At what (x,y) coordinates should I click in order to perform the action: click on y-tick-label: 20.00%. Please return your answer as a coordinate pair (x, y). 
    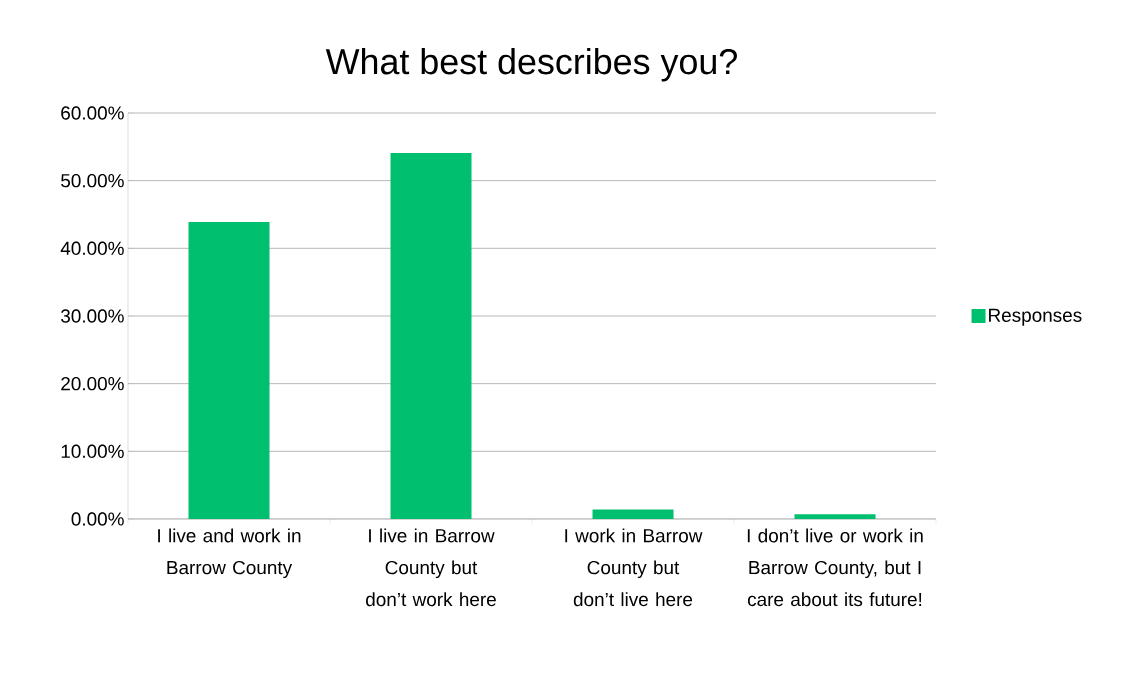
    Looking at the image, I should click on (92, 383).